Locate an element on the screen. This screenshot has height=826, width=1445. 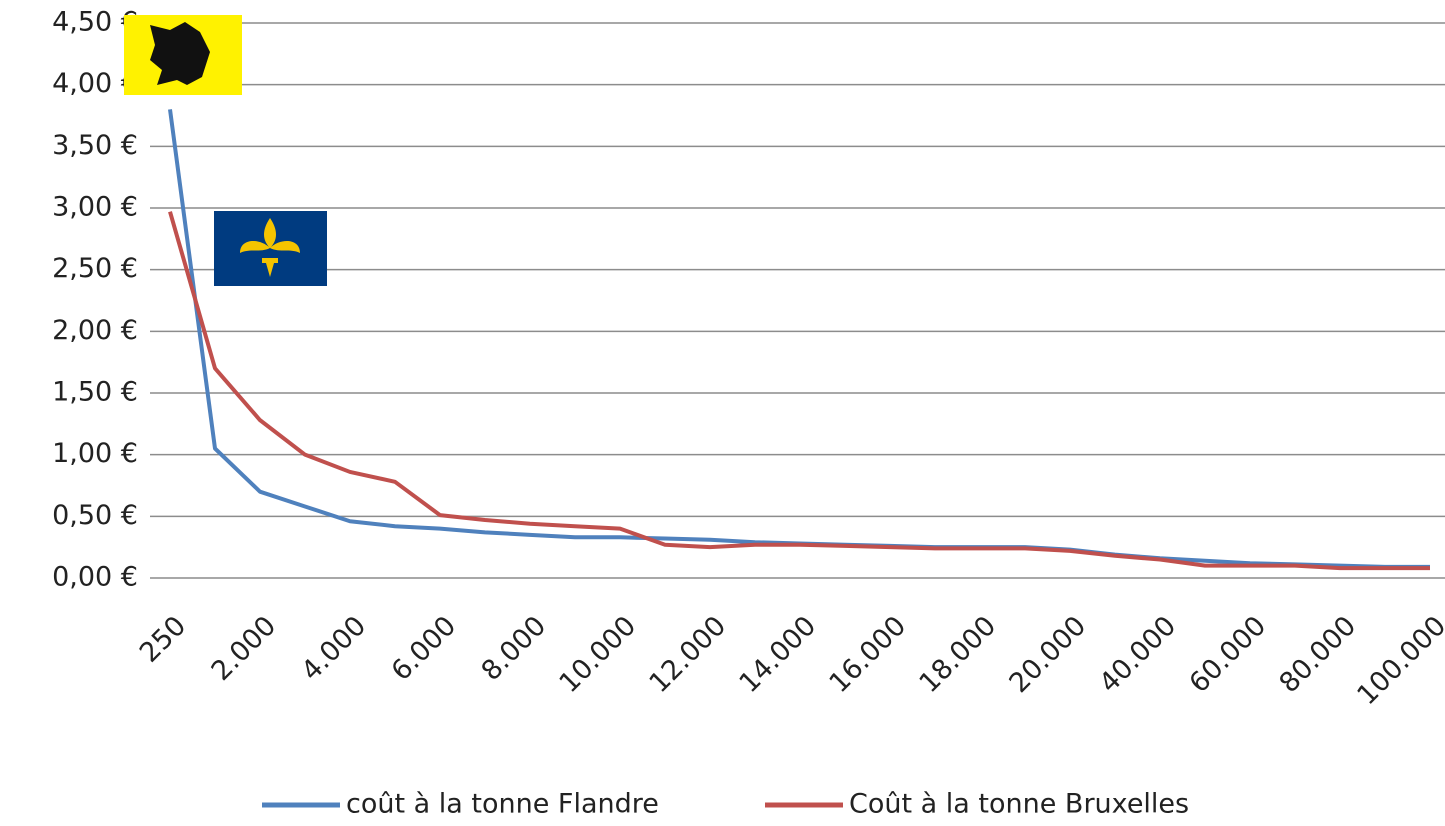
flag-flanders is located at coordinates (183, 55).